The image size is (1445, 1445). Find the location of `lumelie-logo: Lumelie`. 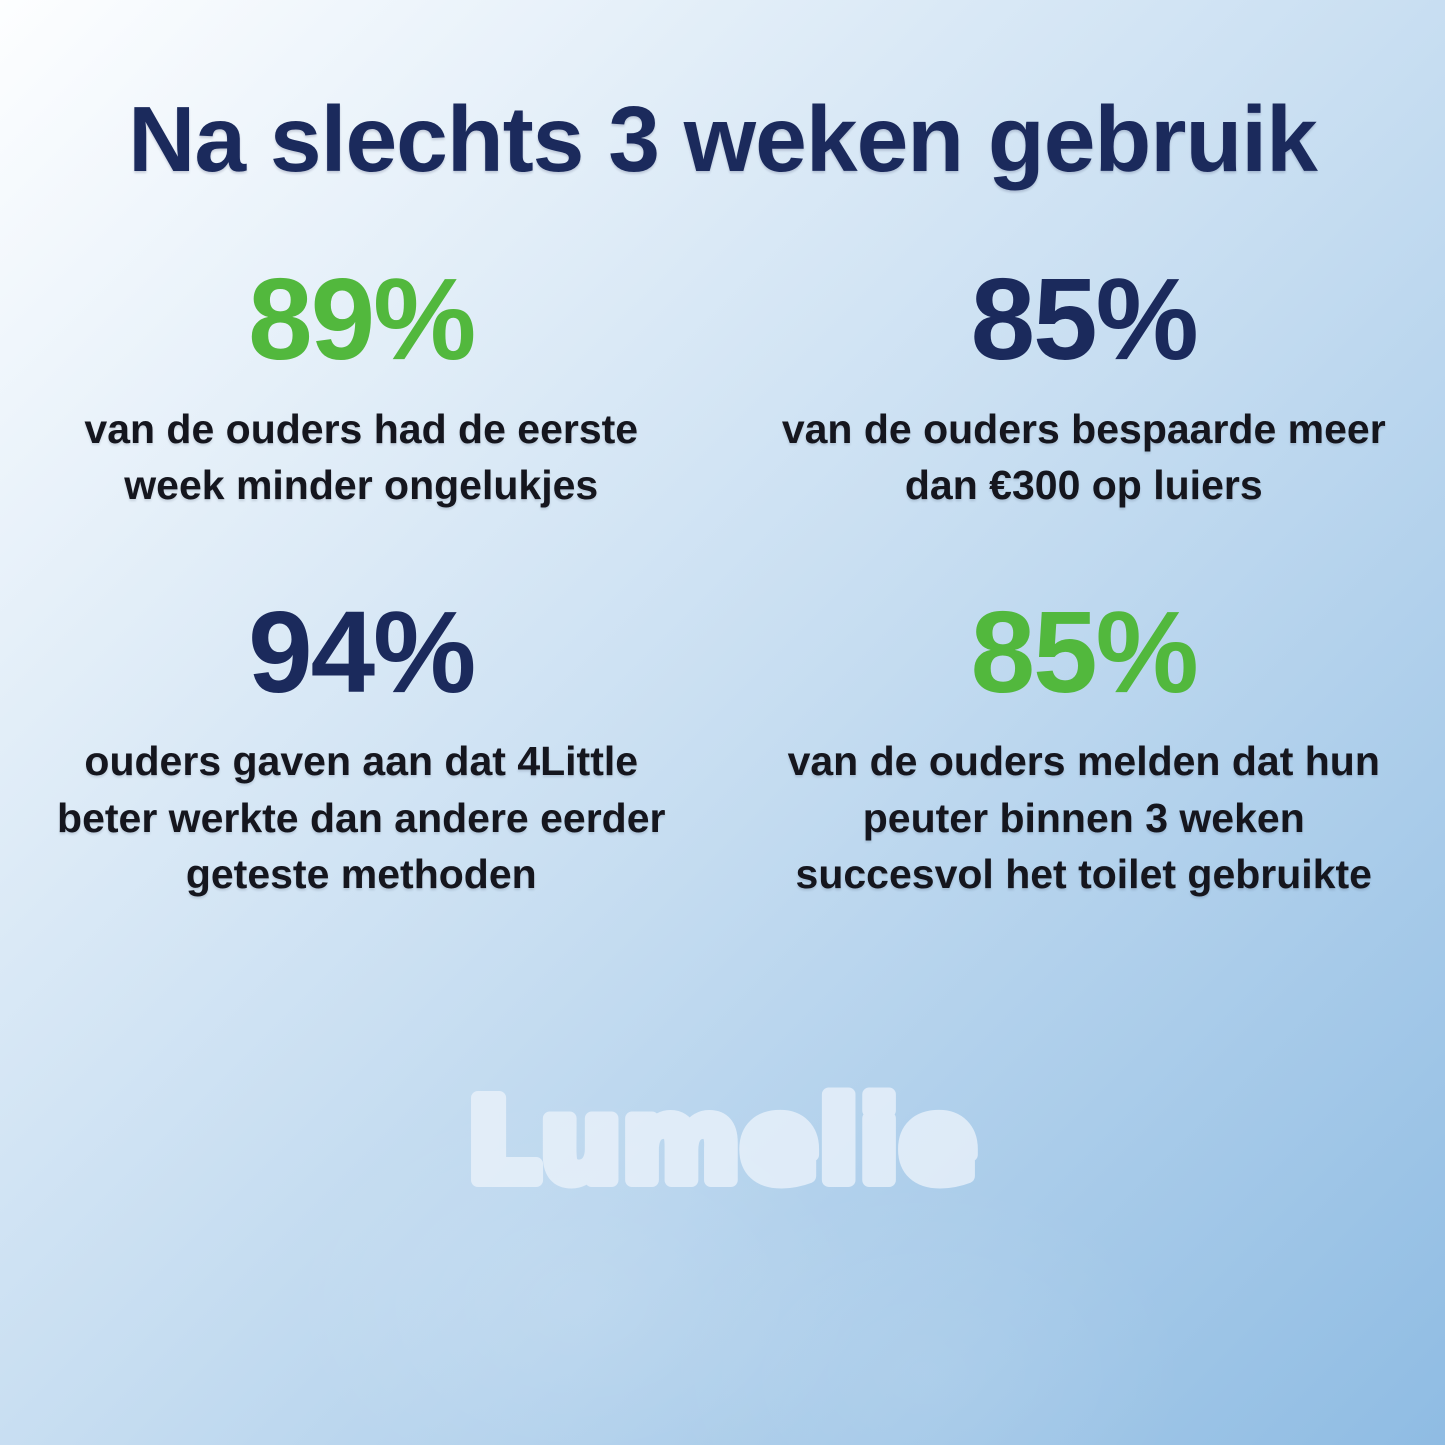

lumelie-logo: Lumelie is located at coordinates (722, 1145).